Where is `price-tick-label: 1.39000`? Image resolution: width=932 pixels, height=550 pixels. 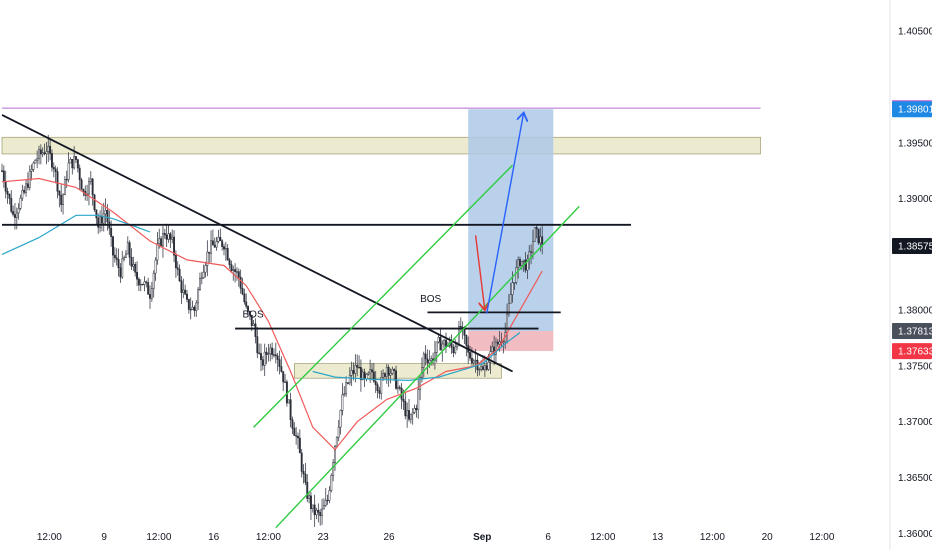
price-tick-label: 1.39000 is located at coordinates (915, 199).